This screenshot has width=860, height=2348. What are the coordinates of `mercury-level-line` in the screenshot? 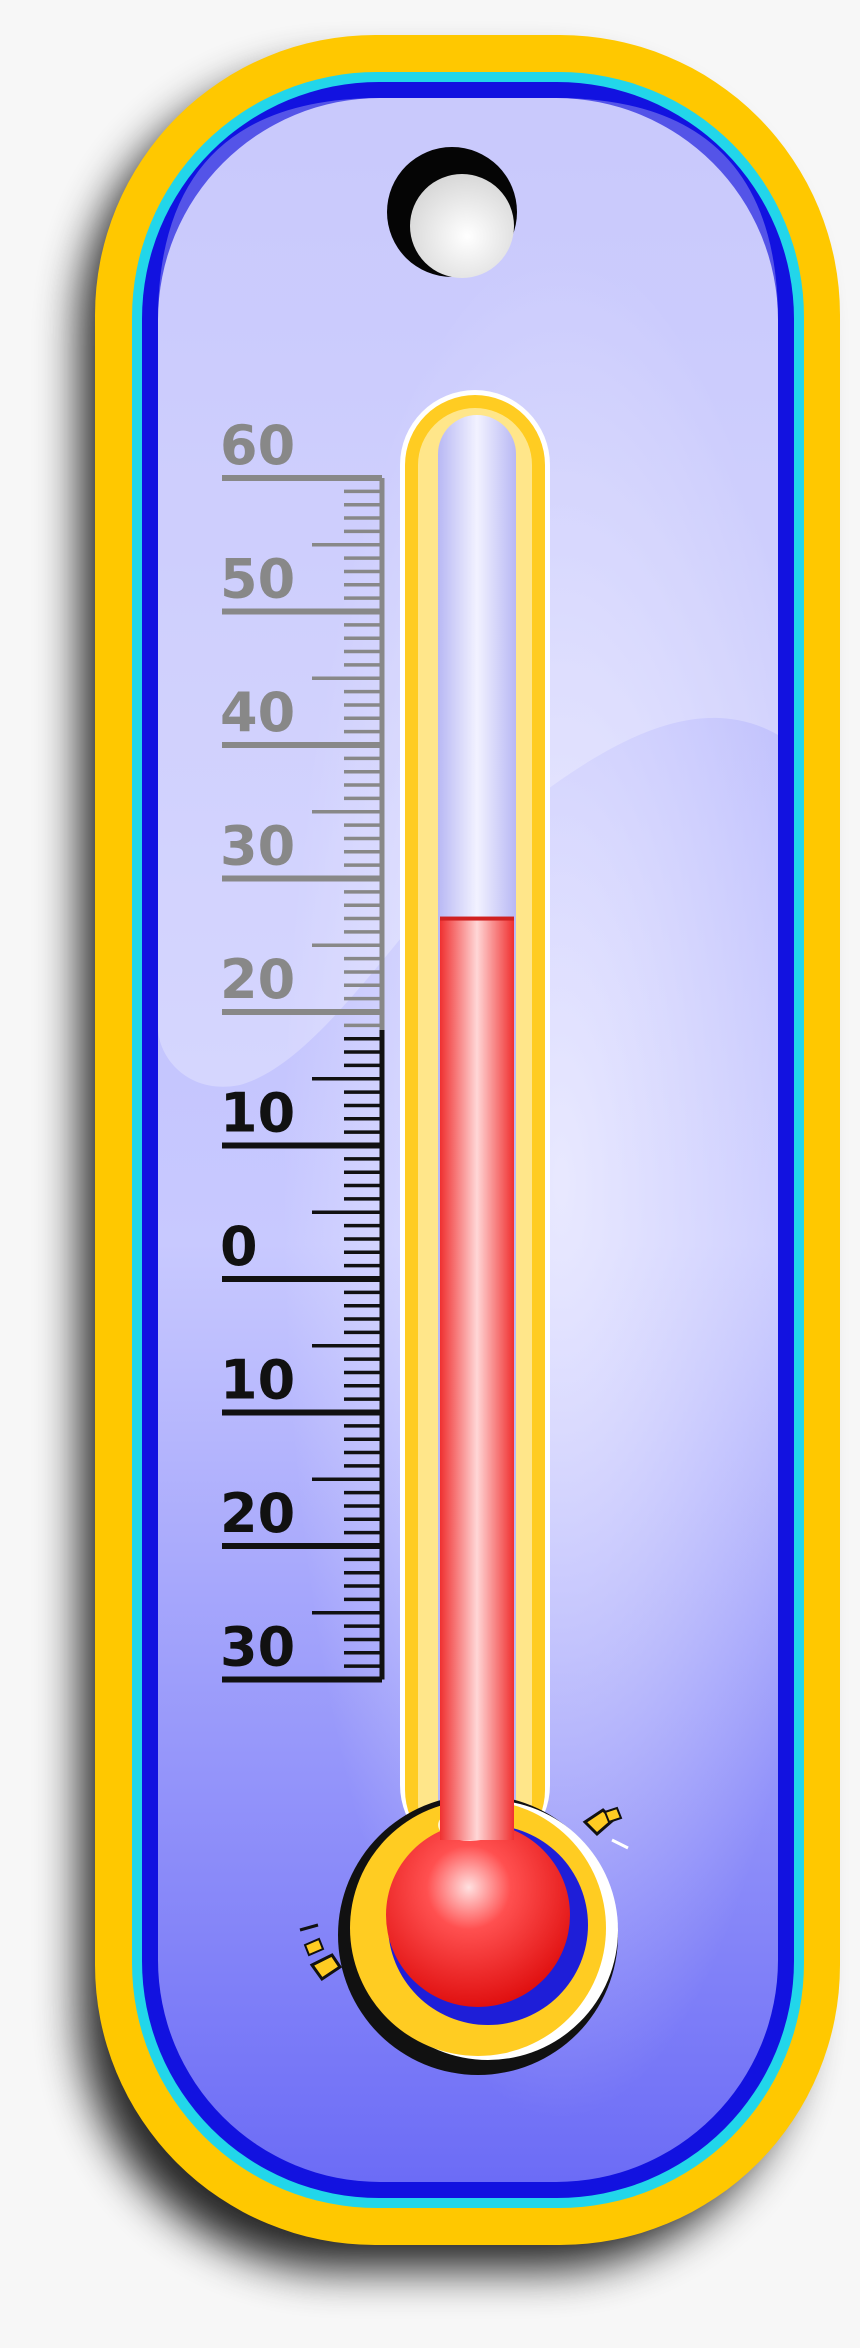 It's located at (477, 918).